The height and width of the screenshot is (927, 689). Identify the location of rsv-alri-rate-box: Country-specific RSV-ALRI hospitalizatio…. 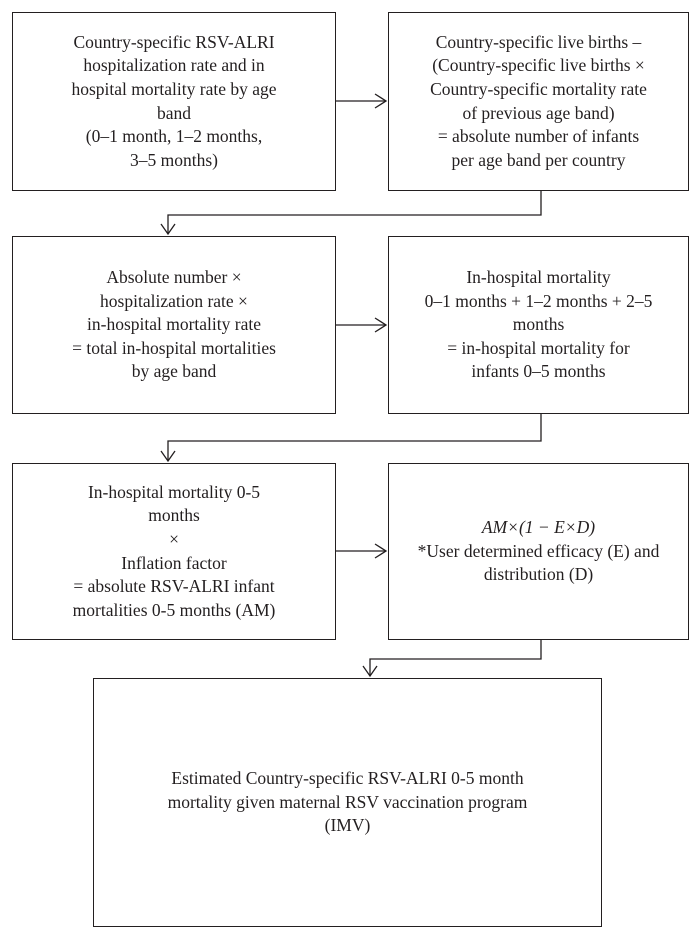
(174, 101).